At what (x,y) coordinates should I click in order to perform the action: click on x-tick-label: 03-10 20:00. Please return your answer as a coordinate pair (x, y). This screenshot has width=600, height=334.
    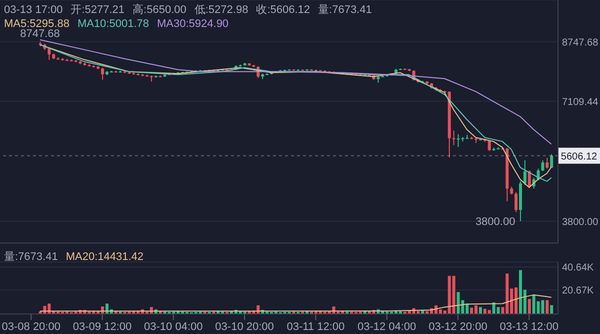
    Looking at the image, I should click on (244, 326).